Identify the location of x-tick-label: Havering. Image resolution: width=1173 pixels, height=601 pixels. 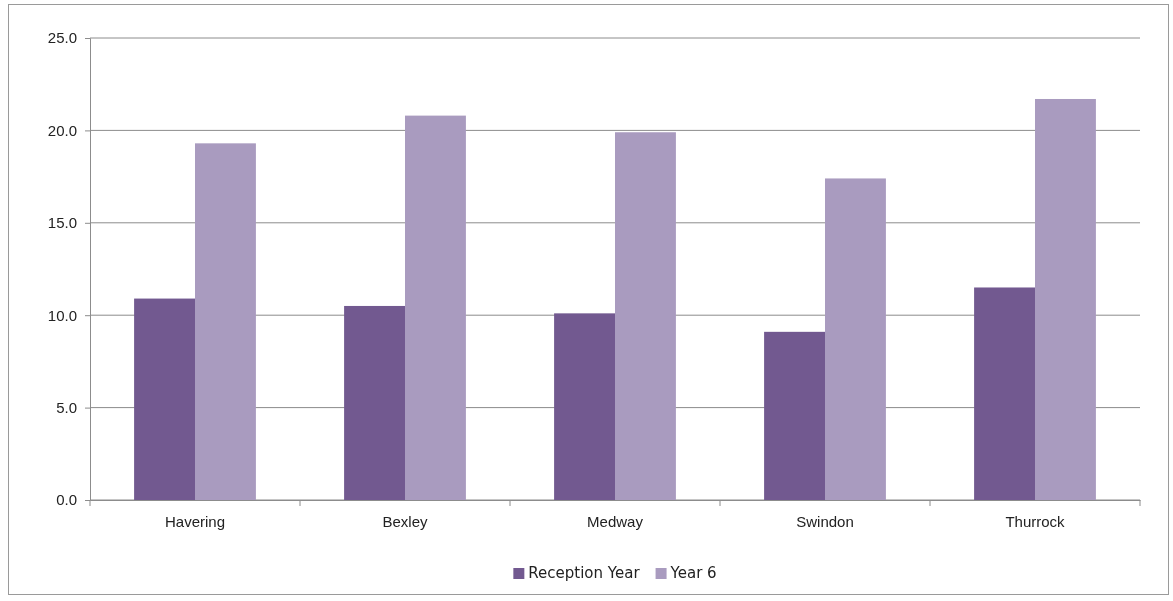
(195, 521).